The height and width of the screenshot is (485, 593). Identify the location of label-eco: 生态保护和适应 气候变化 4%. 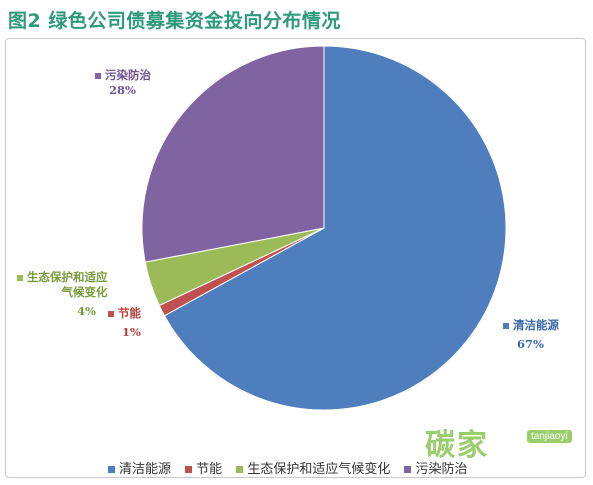
(62, 294).